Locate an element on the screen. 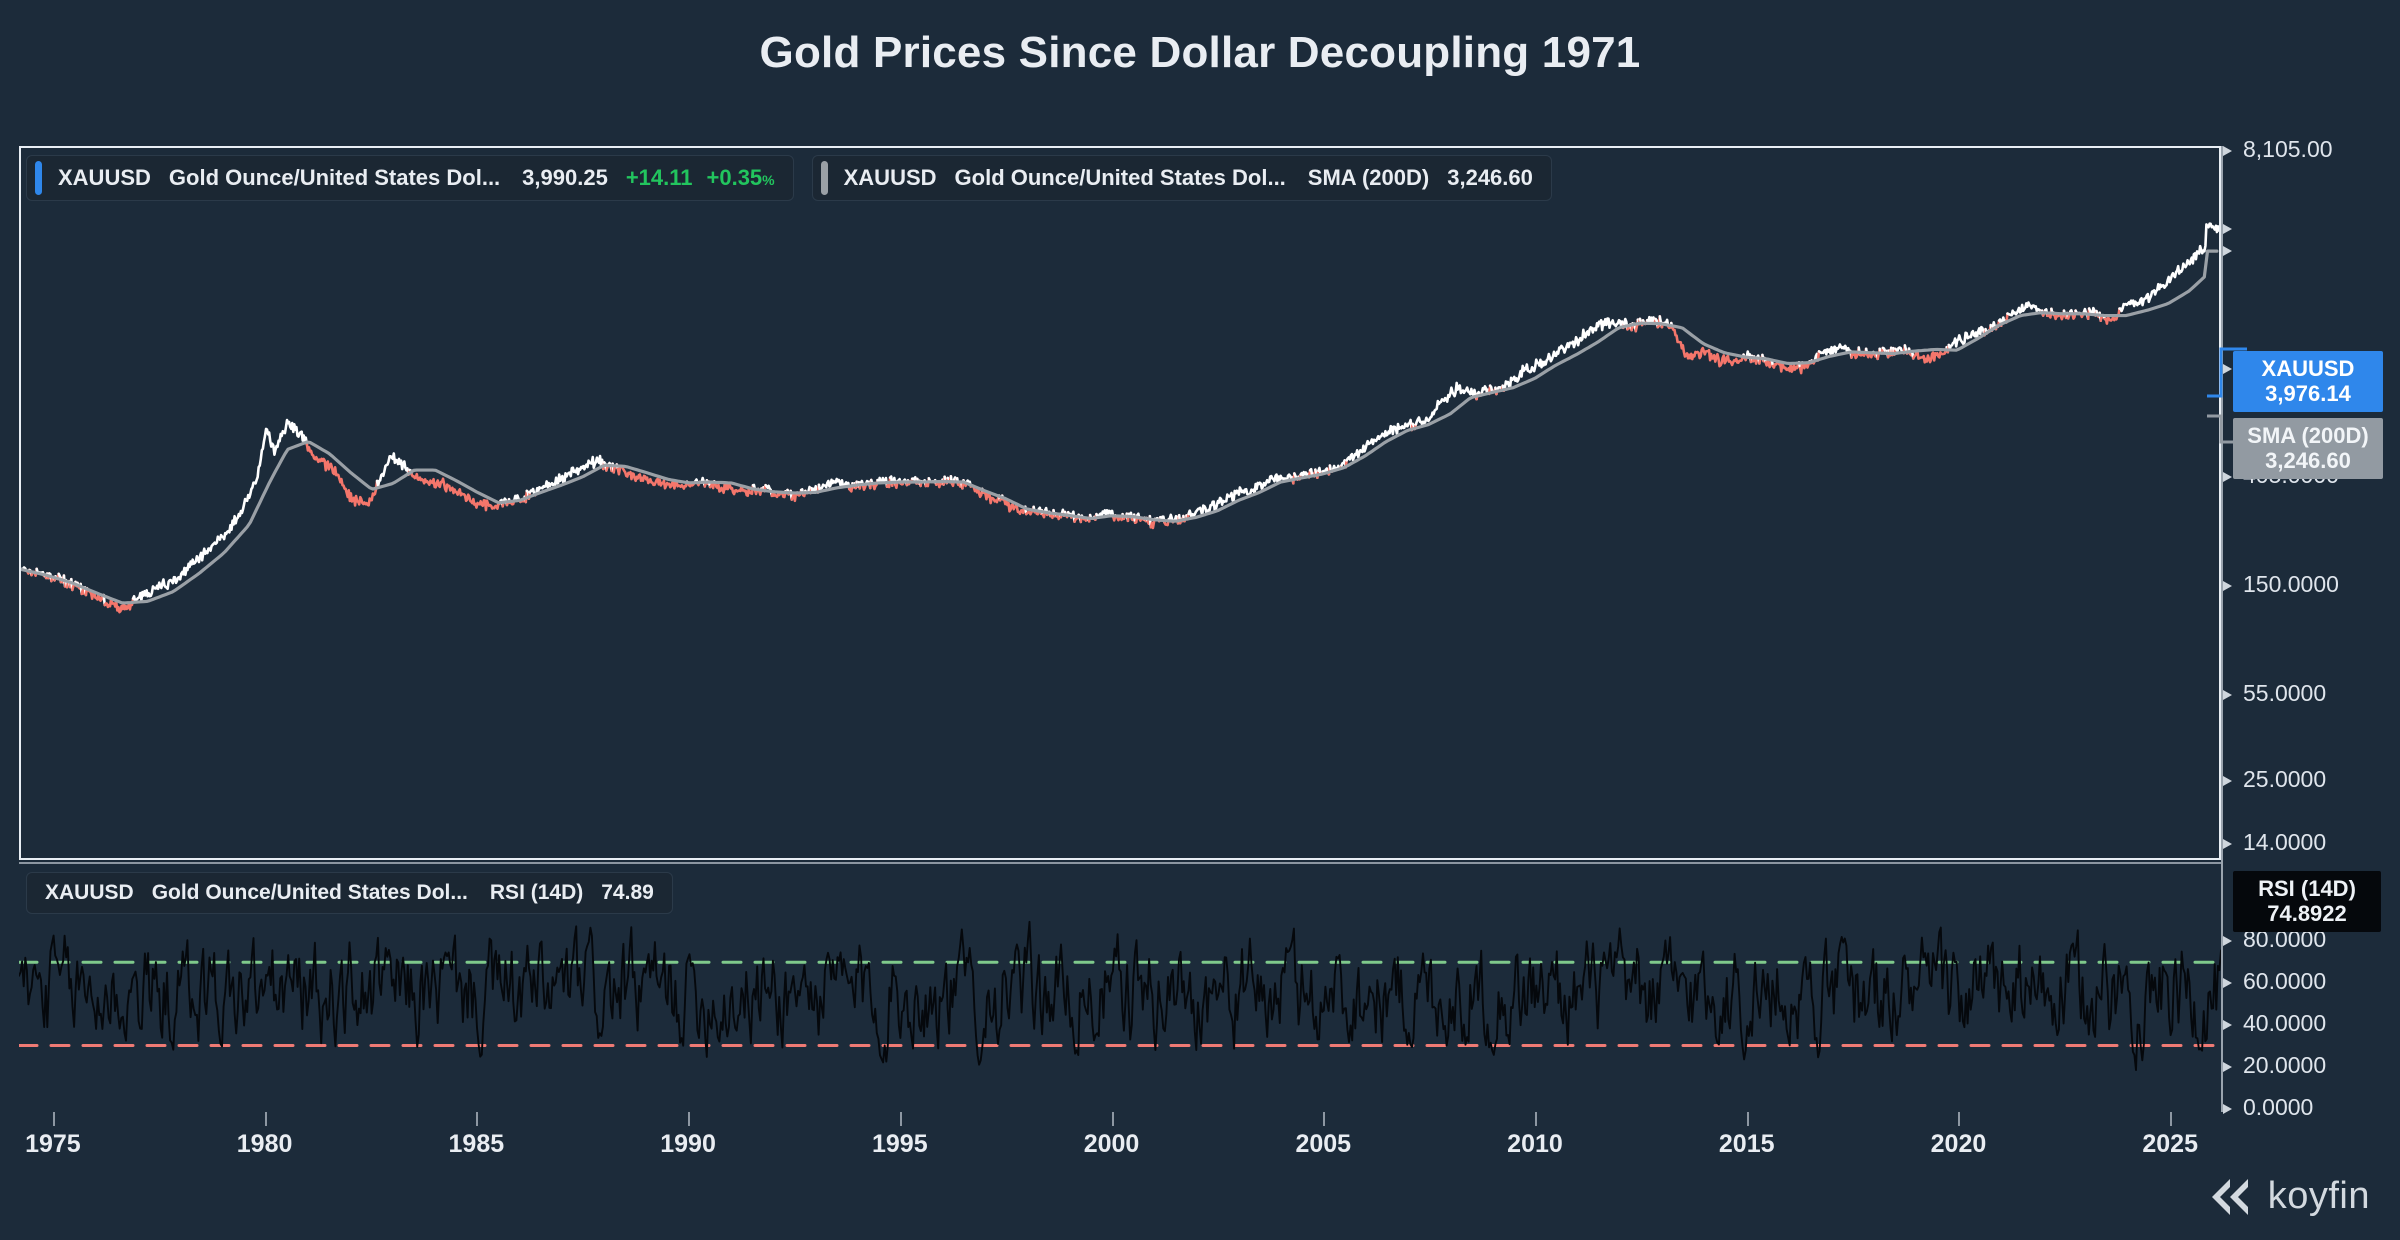 The height and width of the screenshot is (1240, 2400). page-title: Gold Prices Since Dollar Decoupling 1971 is located at coordinates (1200, 52).